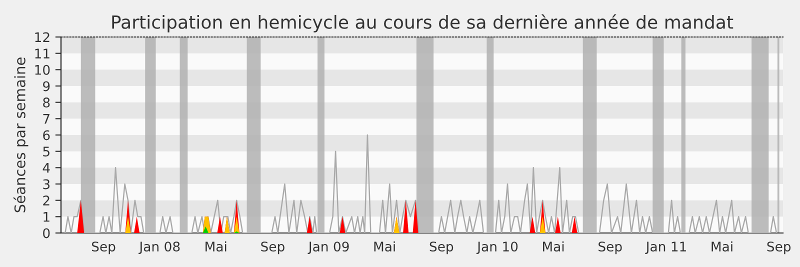 The width and height of the screenshot is (800, 267). I want to click on y-tick-label: 0, so click(46, 233).